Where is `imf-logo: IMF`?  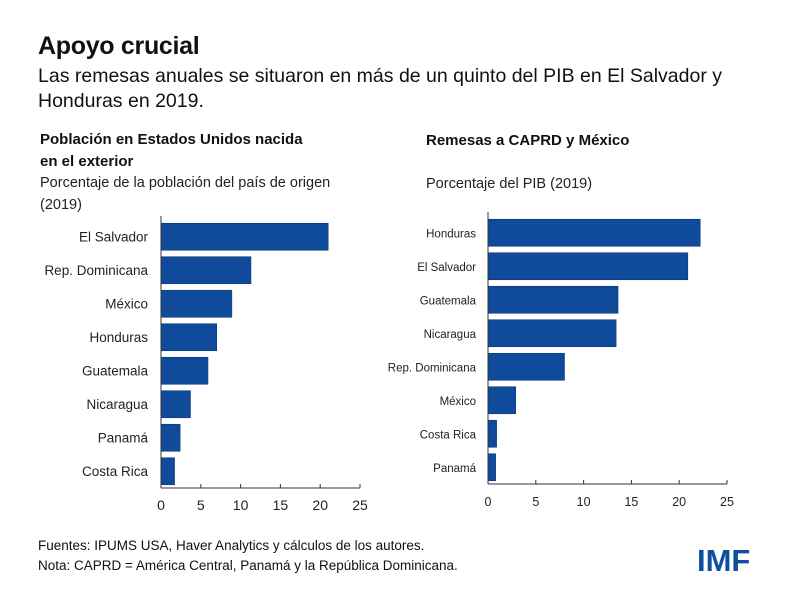 imf-logo: IMF is located at coordinates (724, 560).